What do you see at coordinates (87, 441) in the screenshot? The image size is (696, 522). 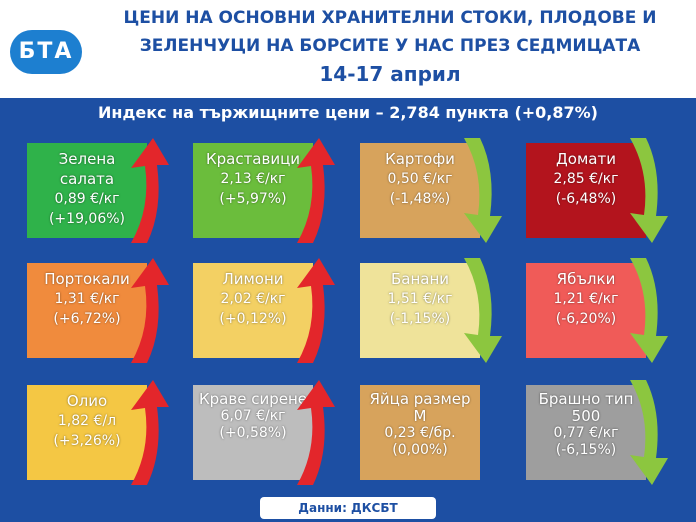 I see `tile-change: (+3,26%)` at bounding box center [87, 441].